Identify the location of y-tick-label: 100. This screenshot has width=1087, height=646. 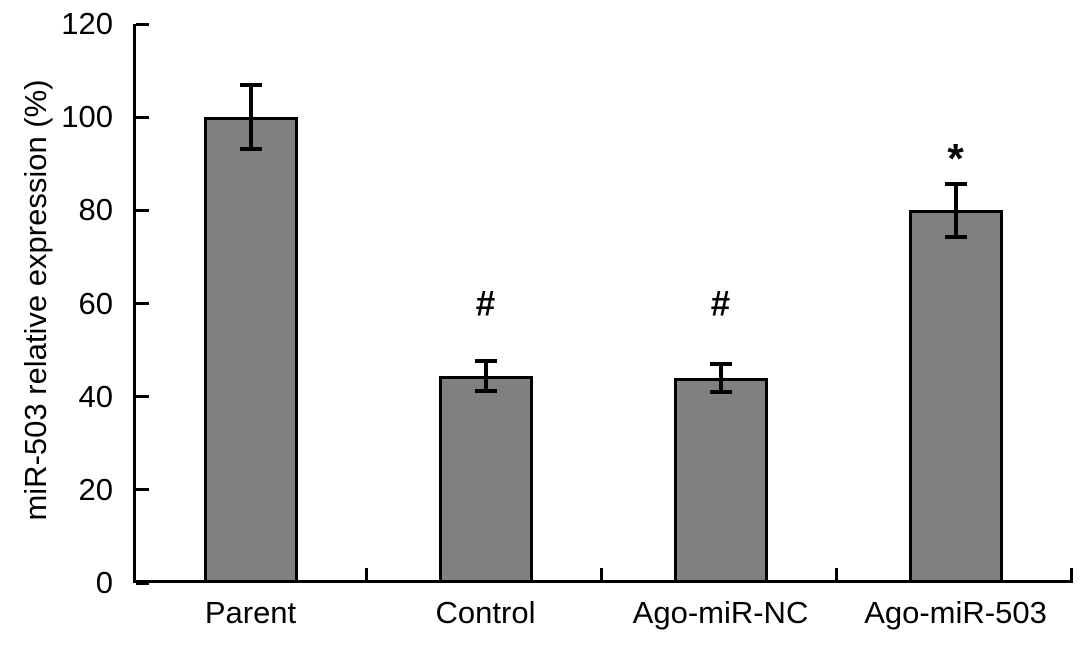
(87, 117).